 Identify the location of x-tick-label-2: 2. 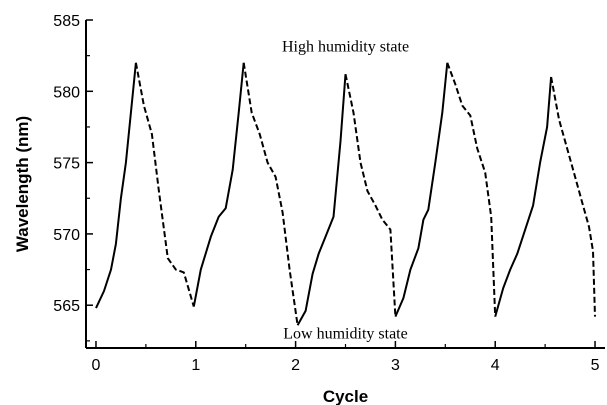
(295, 365).